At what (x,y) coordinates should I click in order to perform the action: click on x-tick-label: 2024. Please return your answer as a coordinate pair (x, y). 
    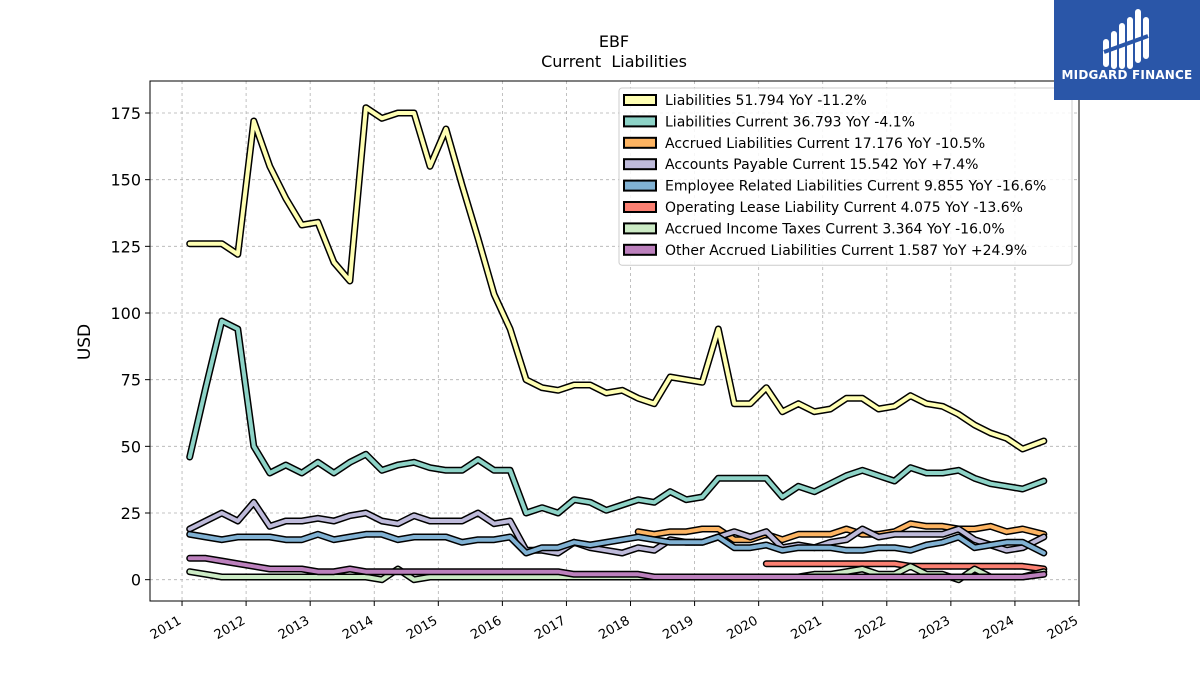
    Looking at the image, I should click on (999, 628).